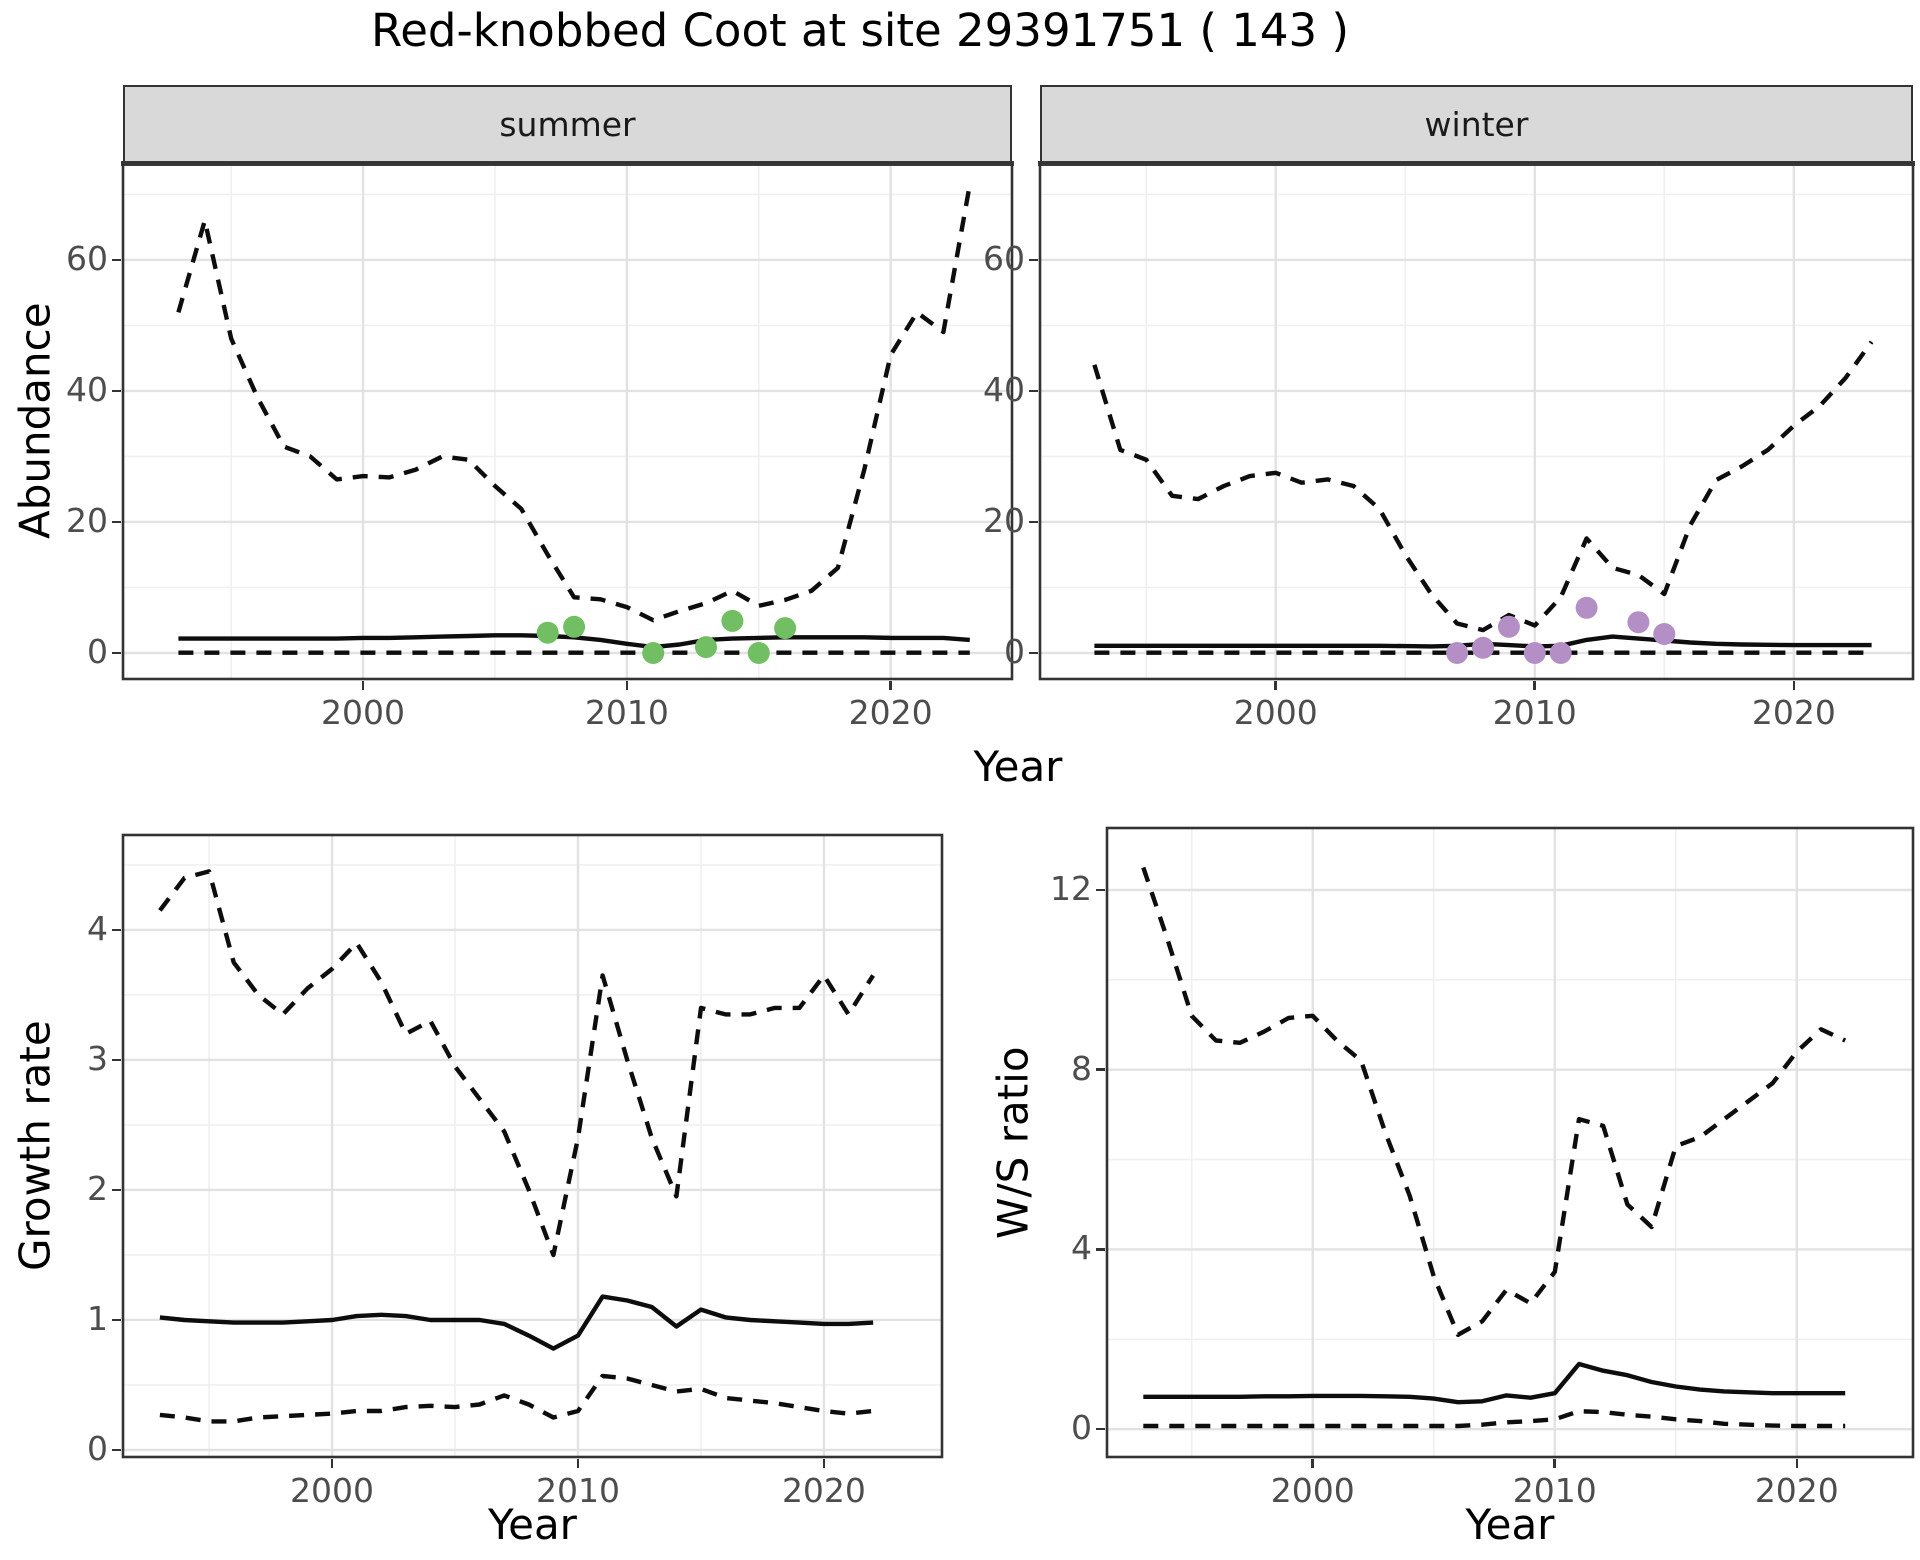 This screenshot has width=1920, height=1560. Describe the element at coordinates (516, 1063) in the screenshot. I see `series-growth-upper-ci` at that location.